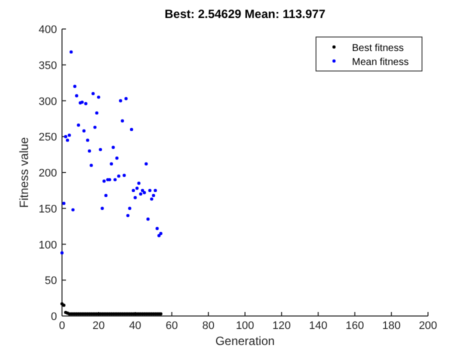 This screenshot has width=474, height=355. What do you see at coordinates (380, 62) in the screenshot?
I see `legend-label: Mean fitness` at bounding box center [380, 62].